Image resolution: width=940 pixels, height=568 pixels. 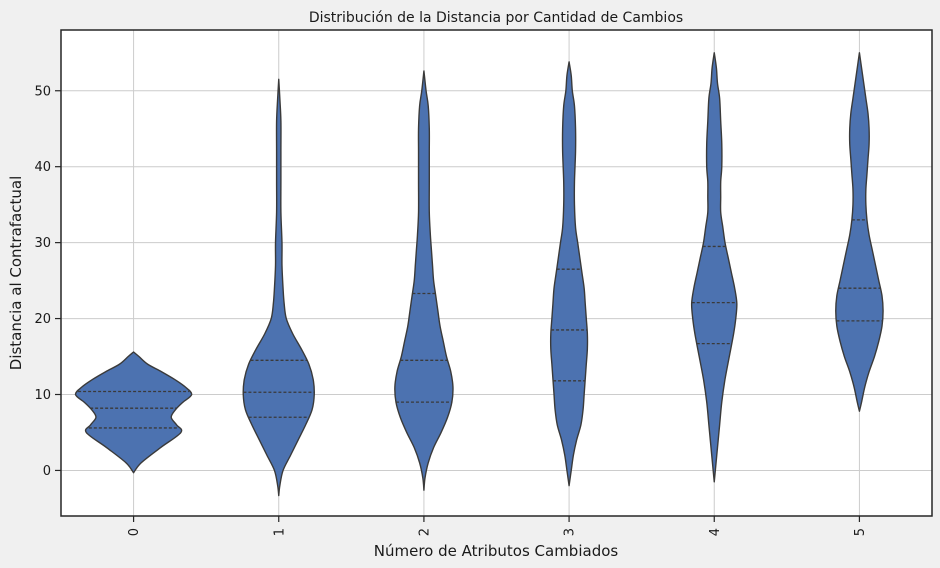 What do you see at coordinates (860, 532) in the screenshot?
I see `x-tick-label: 5` at bounding box center [860, 532].